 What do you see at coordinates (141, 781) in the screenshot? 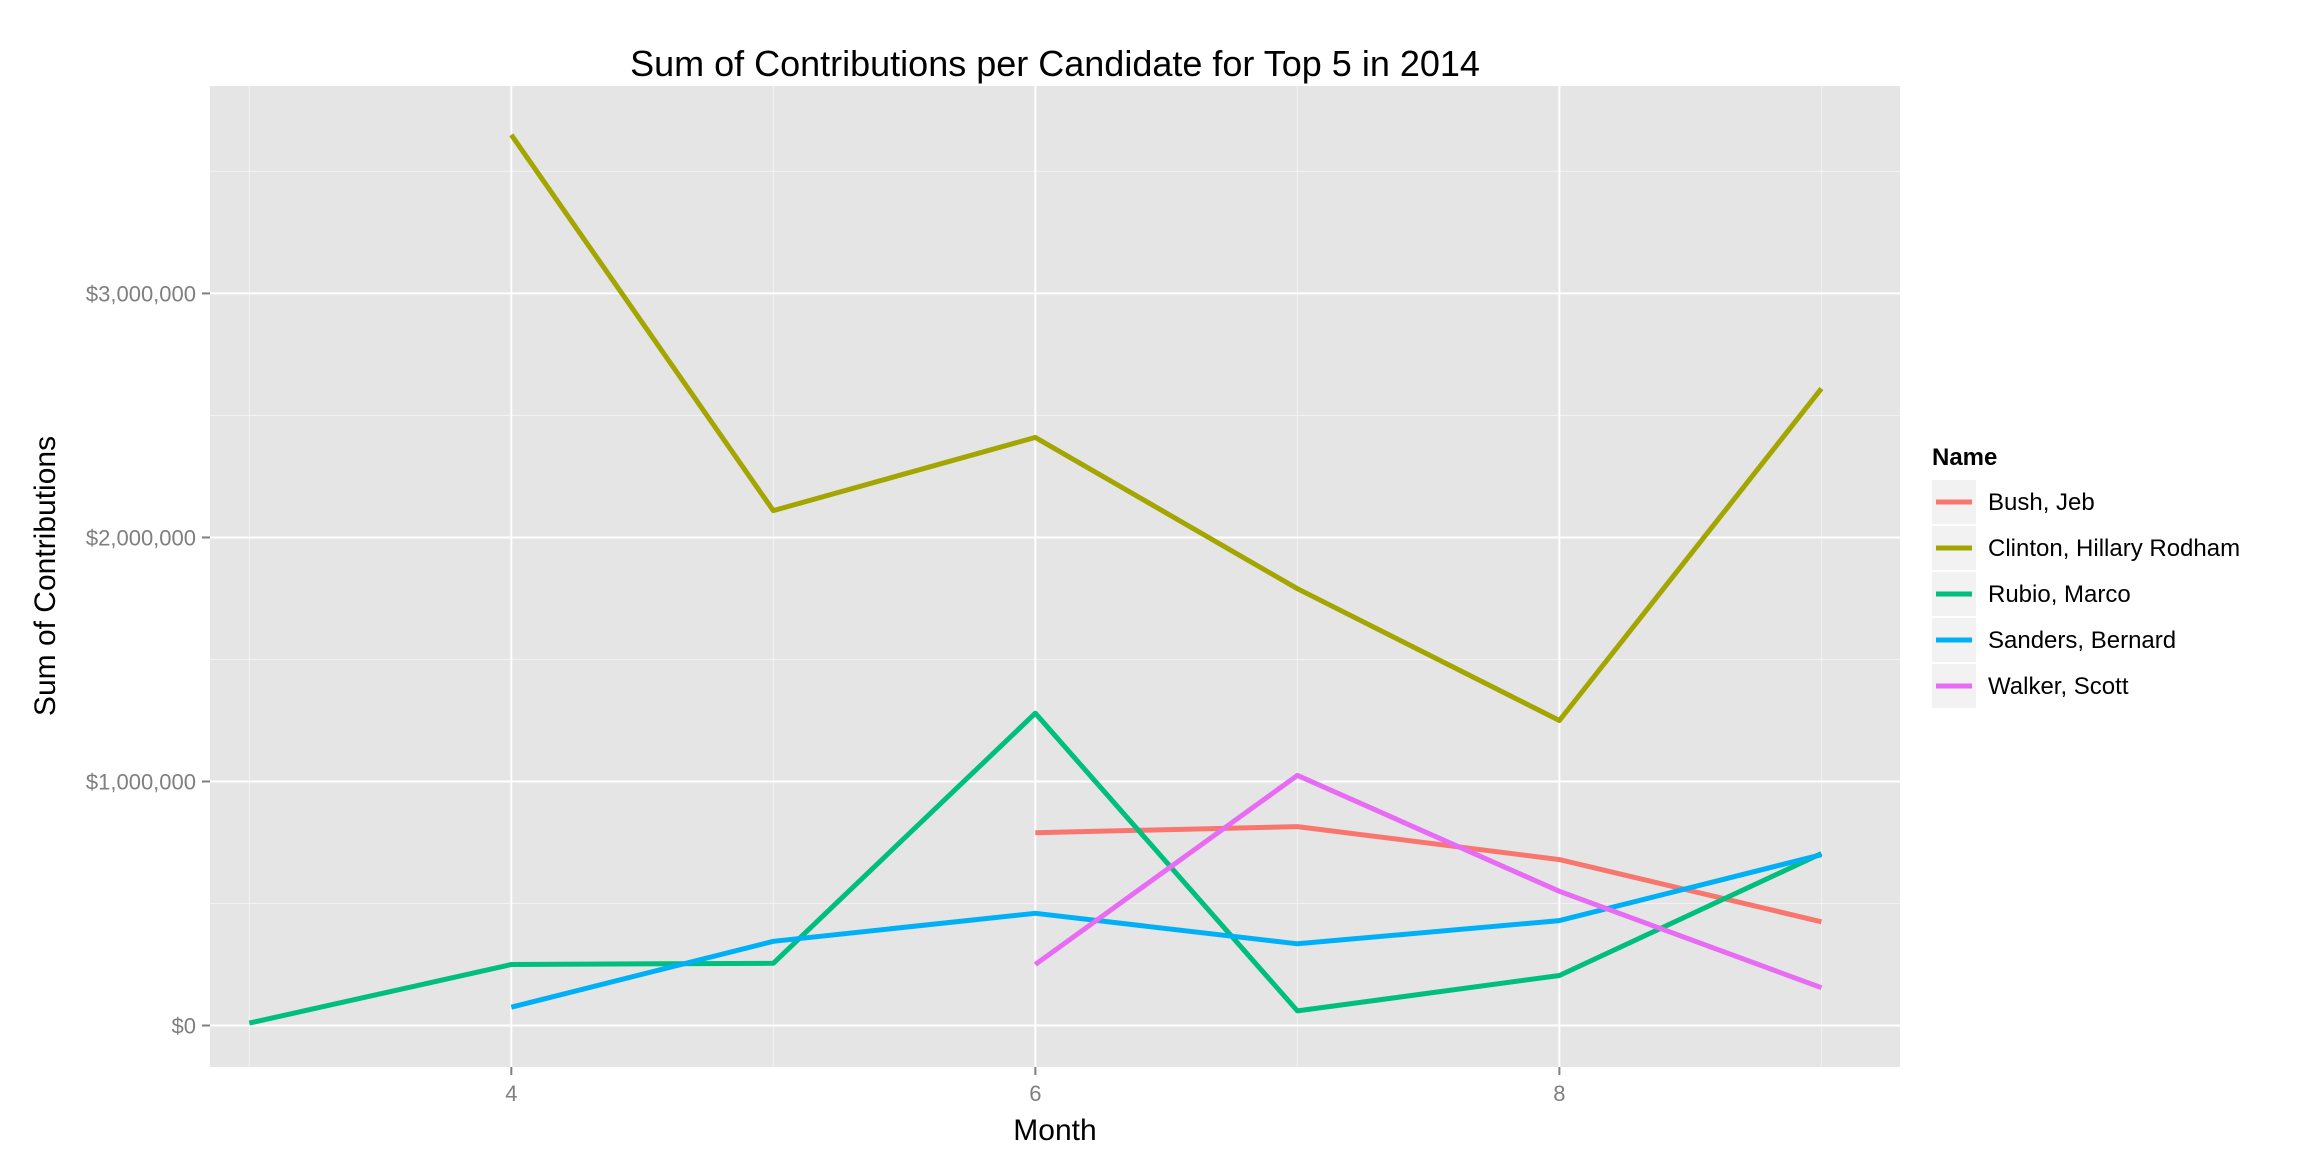
I see `y-tick-label: $1,000,000` at bounding box center [141, 781].